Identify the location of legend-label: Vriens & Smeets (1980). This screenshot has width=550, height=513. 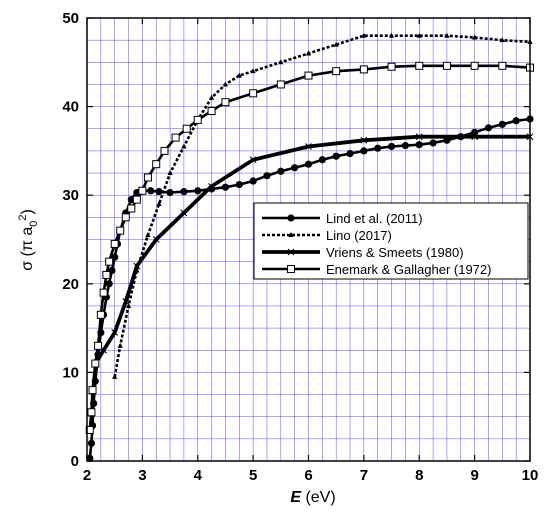
(395, 252).